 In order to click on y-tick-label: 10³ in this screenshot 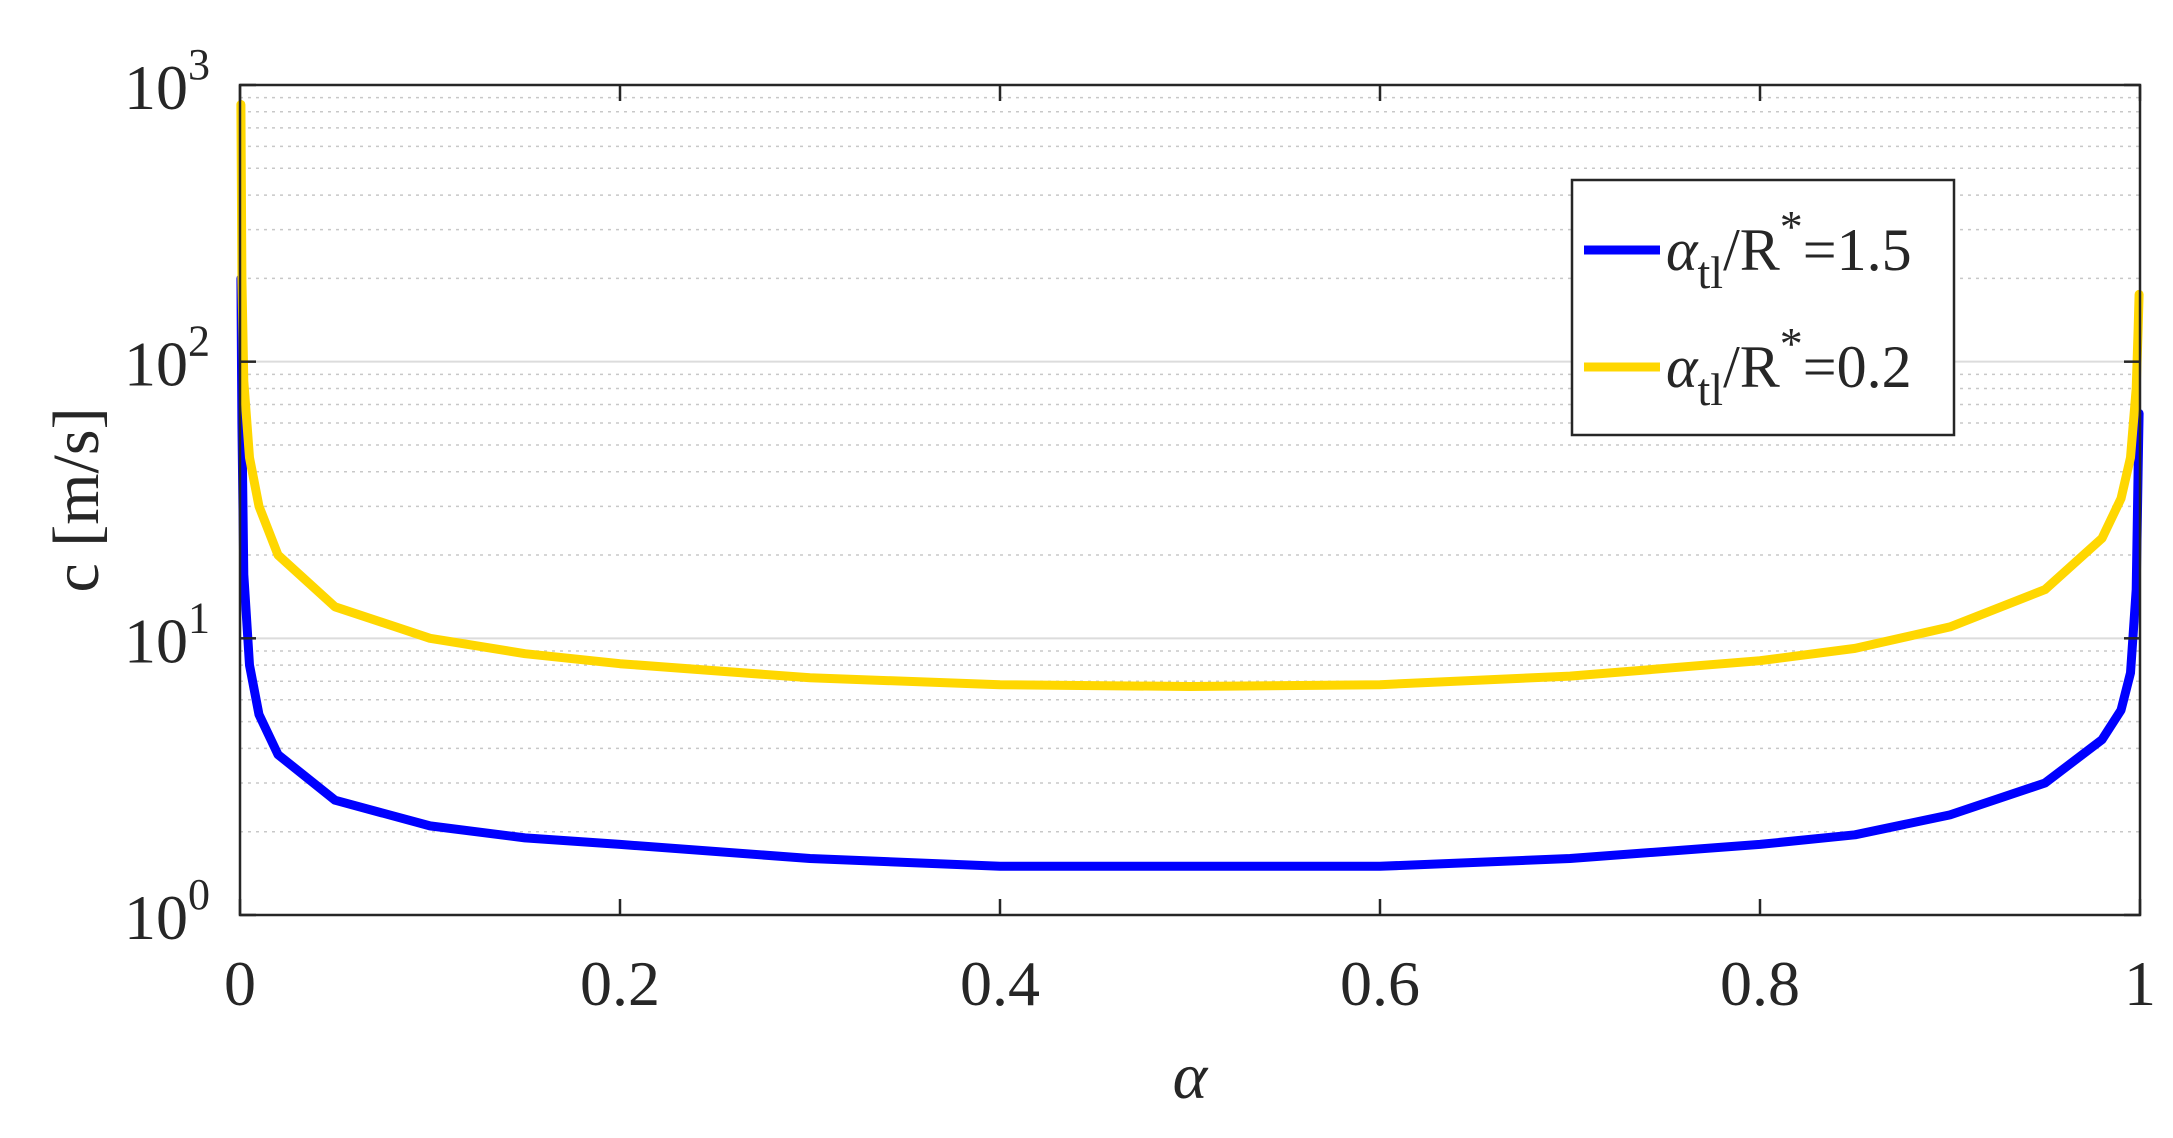, I will do `click(167, 81)`.